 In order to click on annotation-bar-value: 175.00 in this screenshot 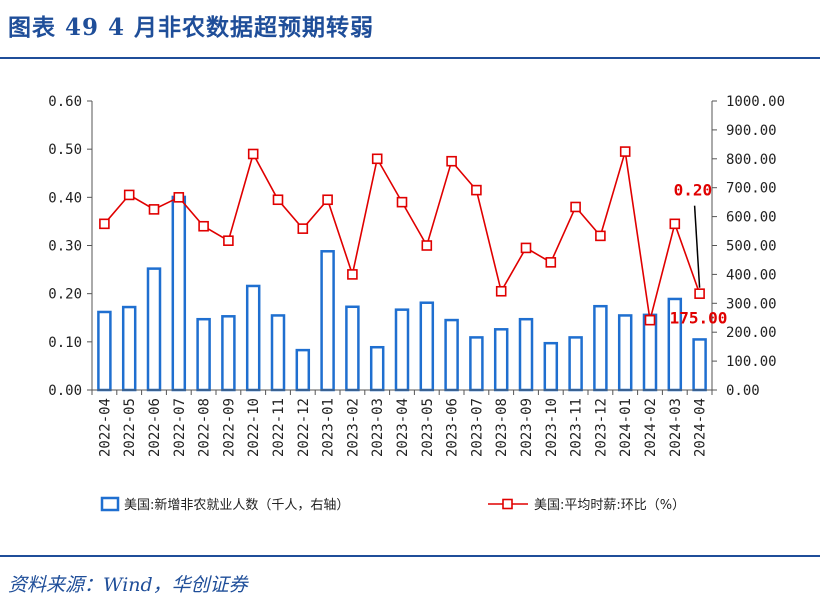, I will do `click(699, 317)`.